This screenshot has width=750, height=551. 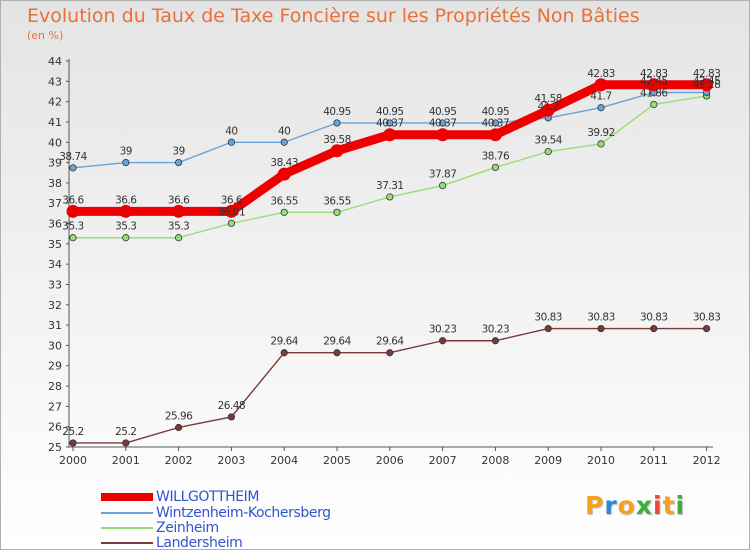 What do you see at coordinates (495, 460) in the screenshot?
I see `x-tick-label: 2008` at bounding box center [495, 460].